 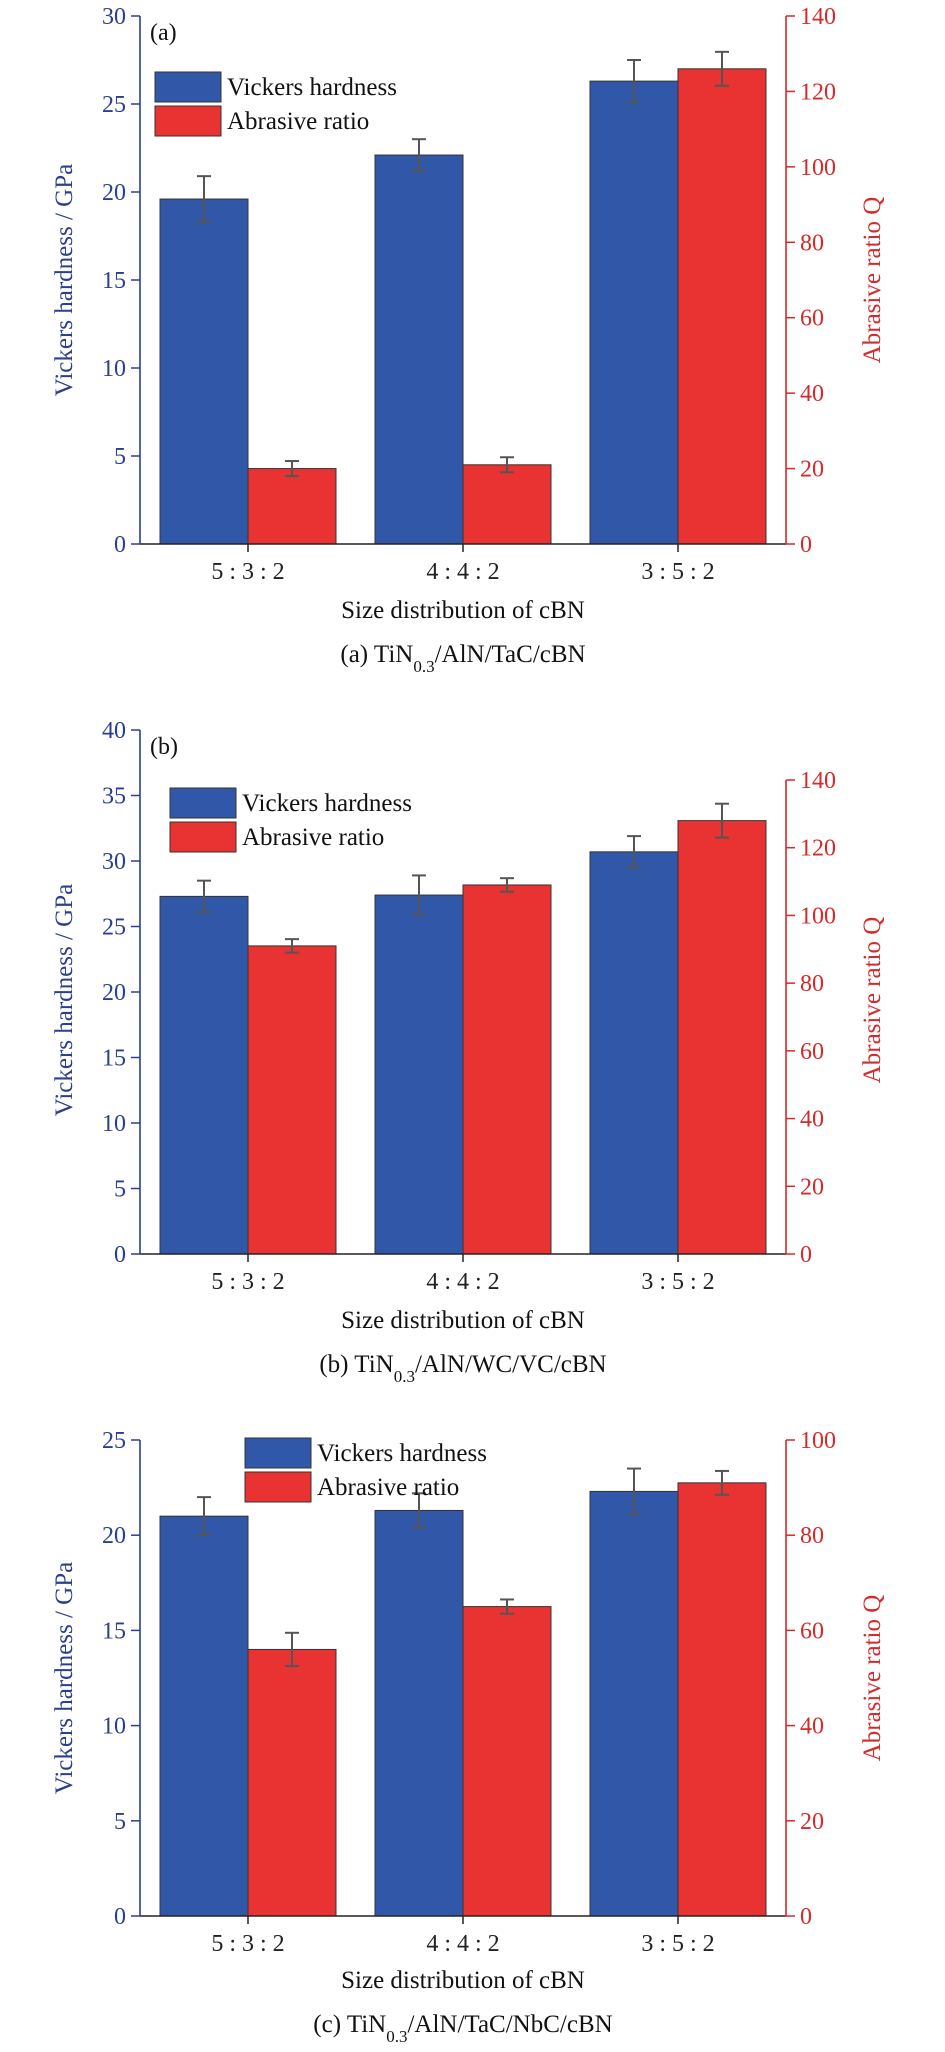 I want to click on panel-label: (a), so click(x=163, y=33).